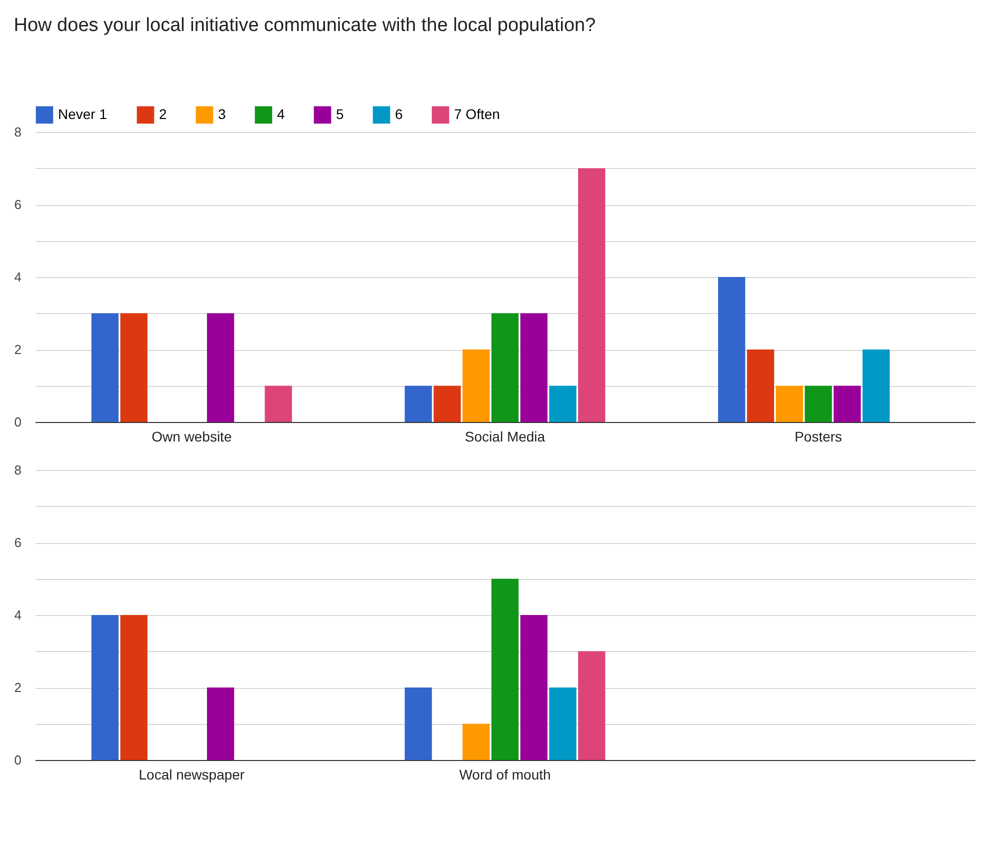  Describe the element at coordinates (340, 114) in the screenshot. I see `legend-label: 5` at that location.